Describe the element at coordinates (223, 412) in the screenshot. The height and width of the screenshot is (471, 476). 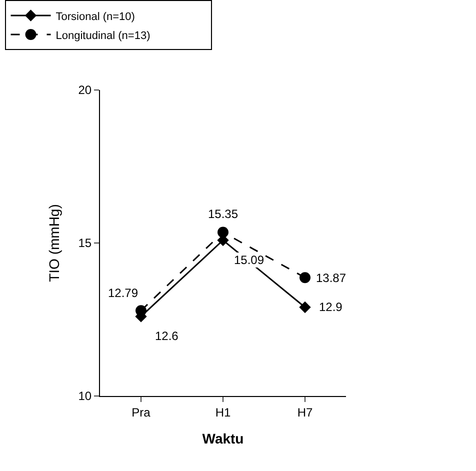
I see `x-tick-label: H1` at that location.